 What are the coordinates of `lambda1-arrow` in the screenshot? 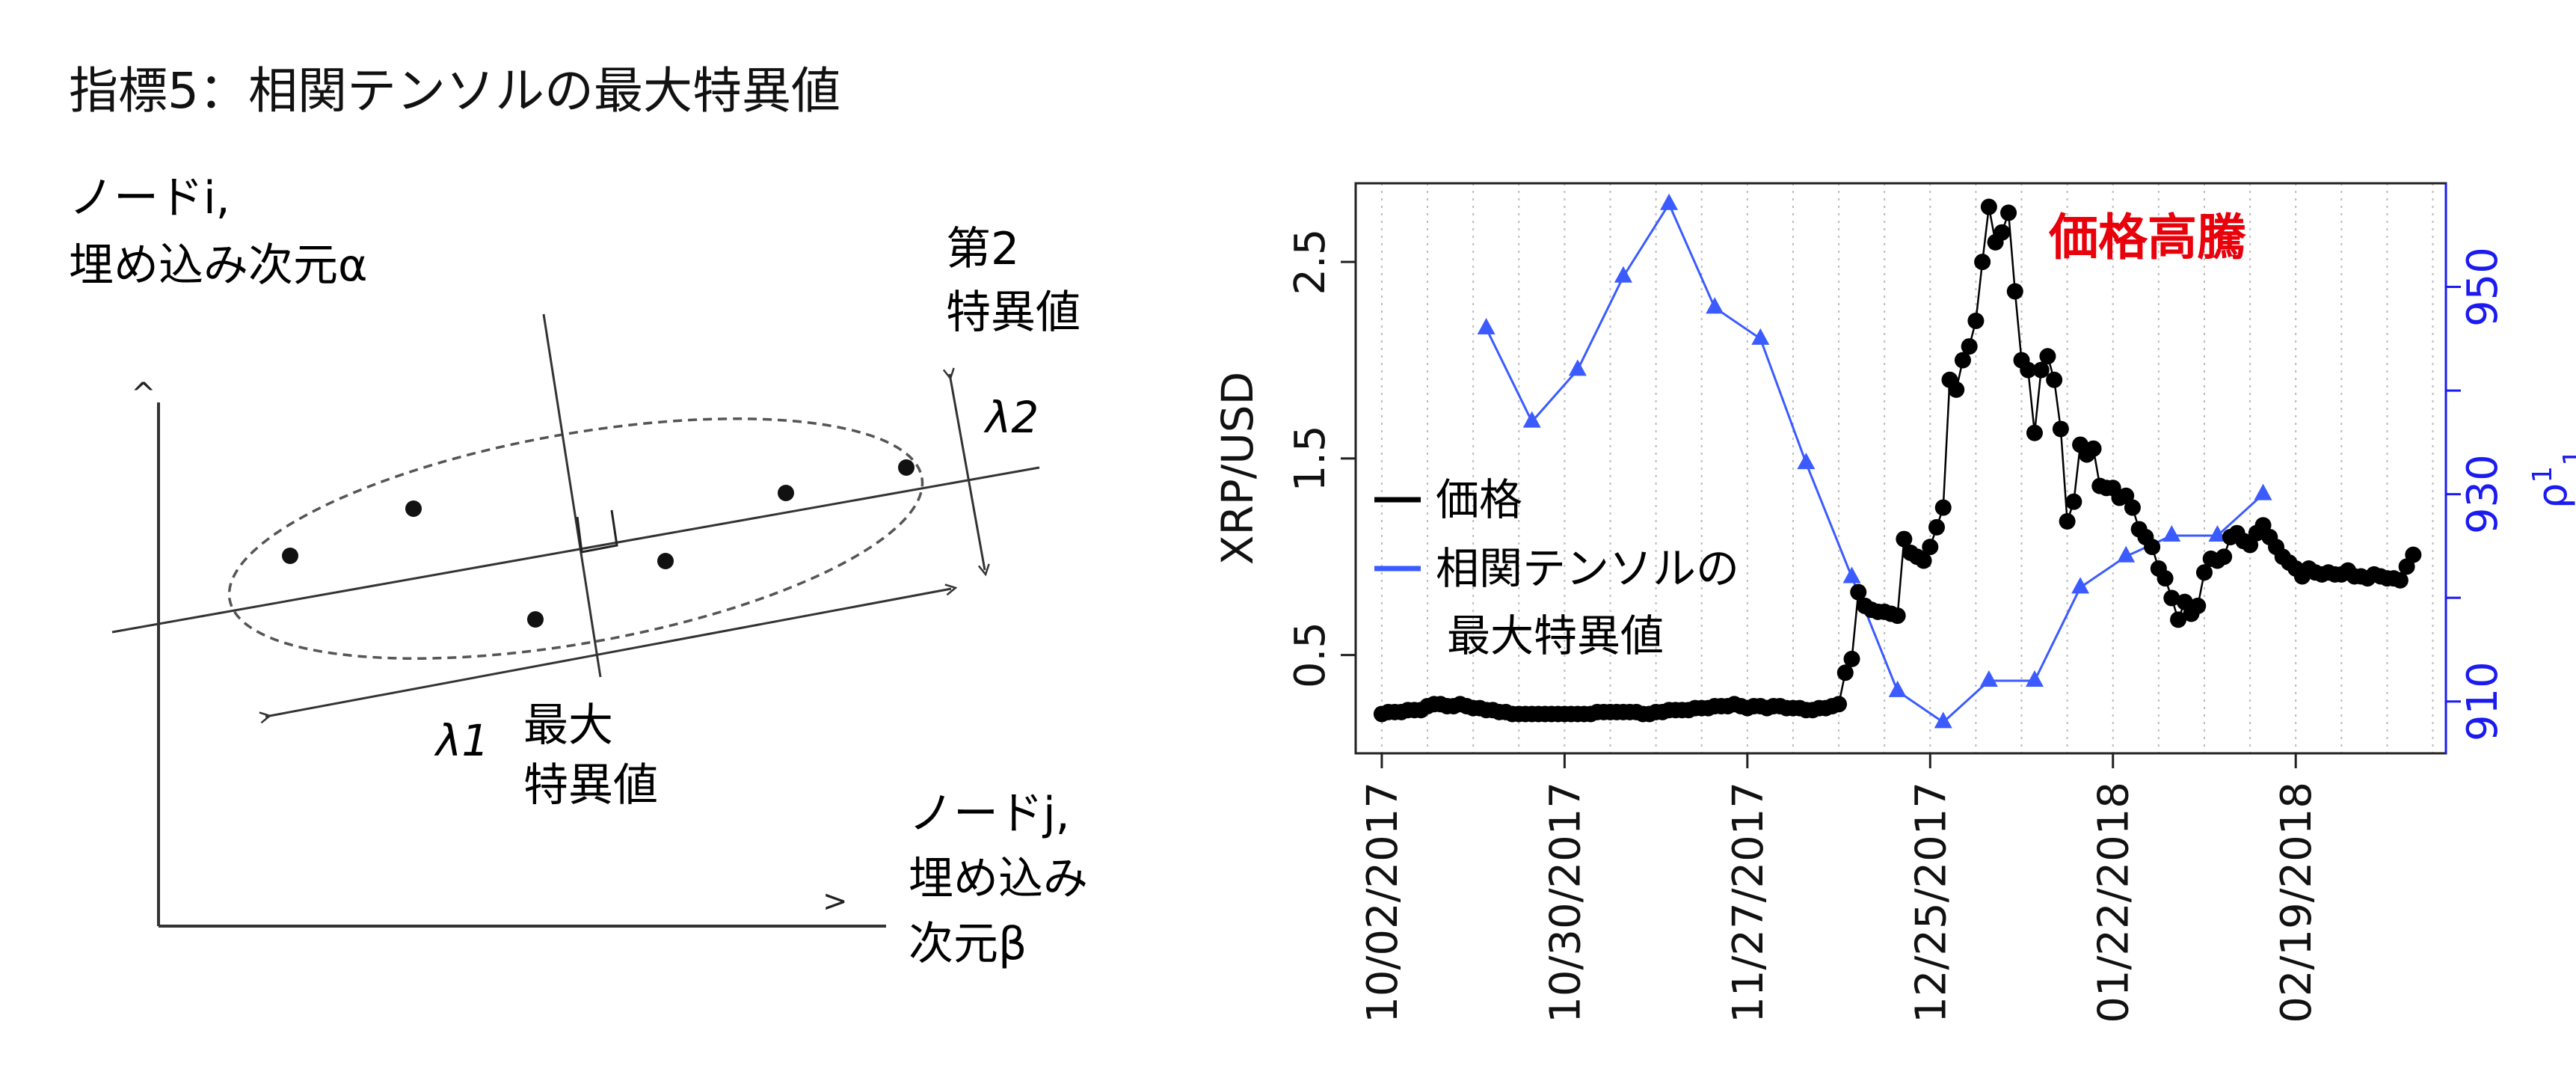 It's located at (608, 653).